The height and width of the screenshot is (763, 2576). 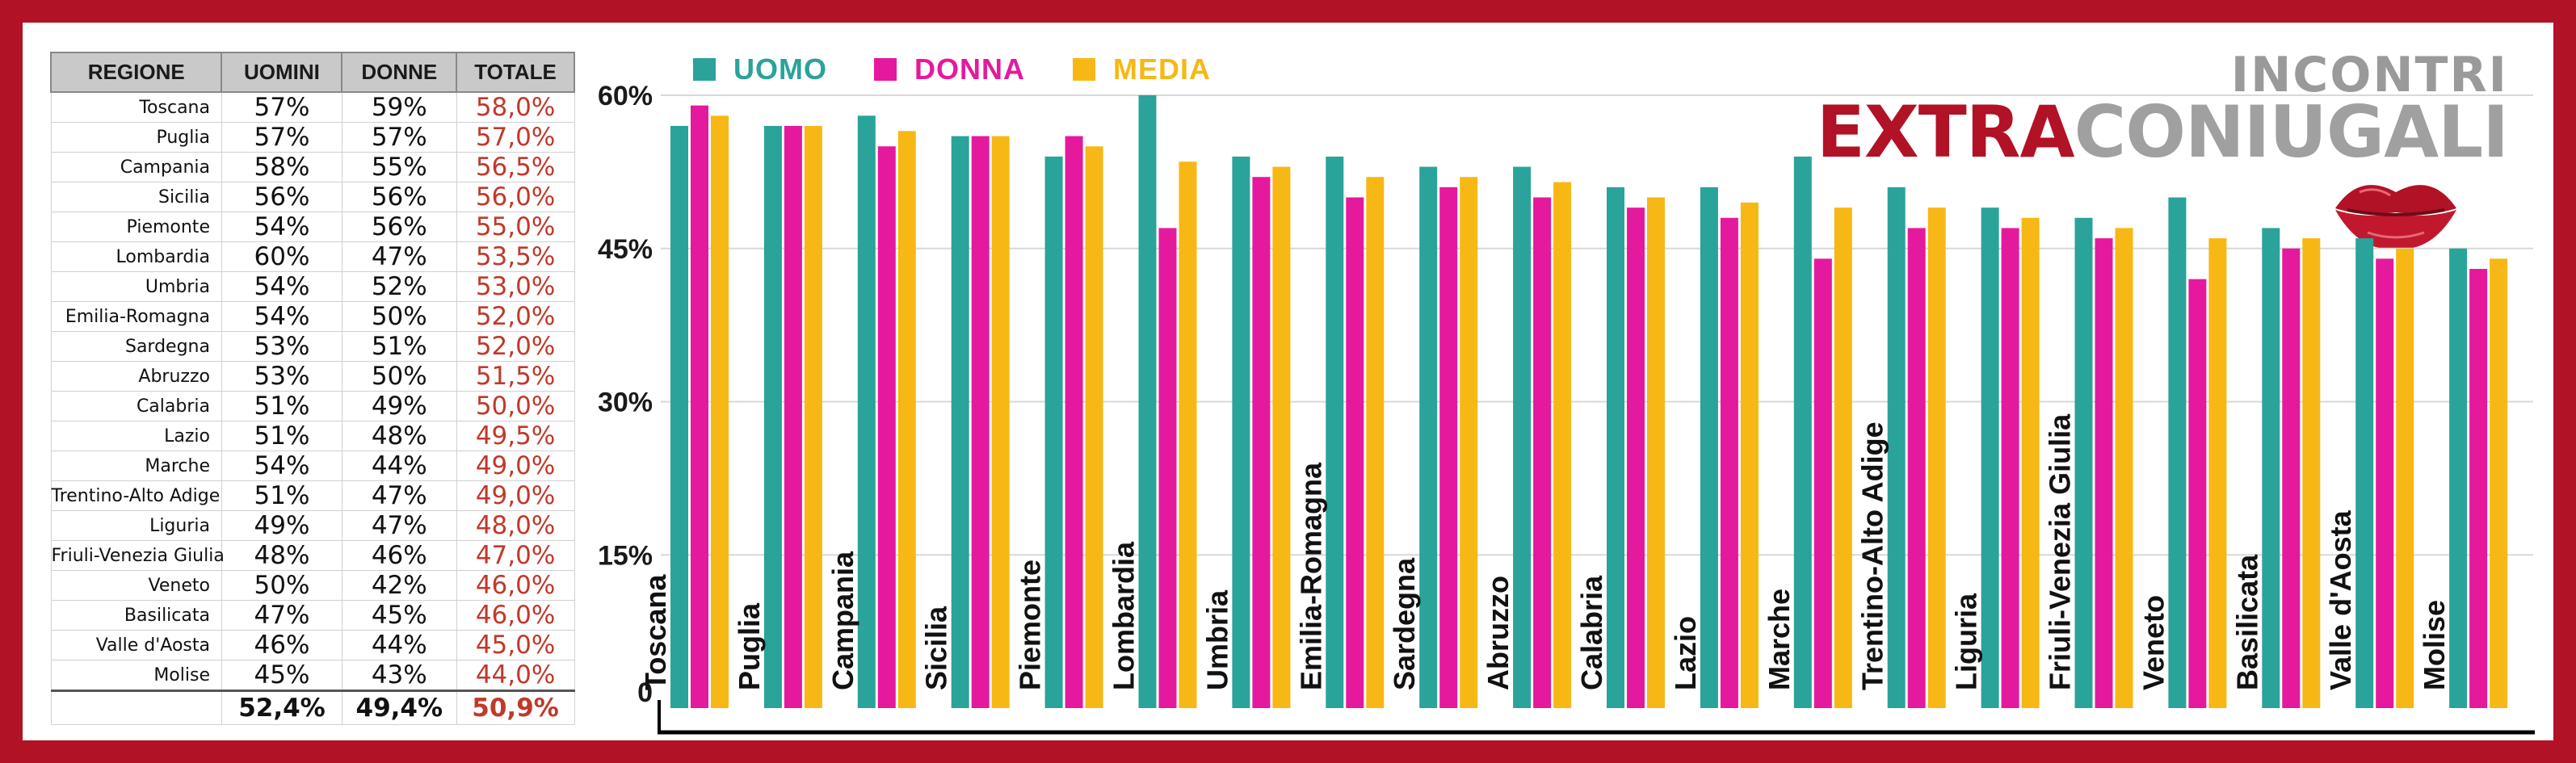 What do you see at coordinates (136, 197) in the screenshot?
I see `cell-regione: Sicilia` at bounding box center [136, 197].